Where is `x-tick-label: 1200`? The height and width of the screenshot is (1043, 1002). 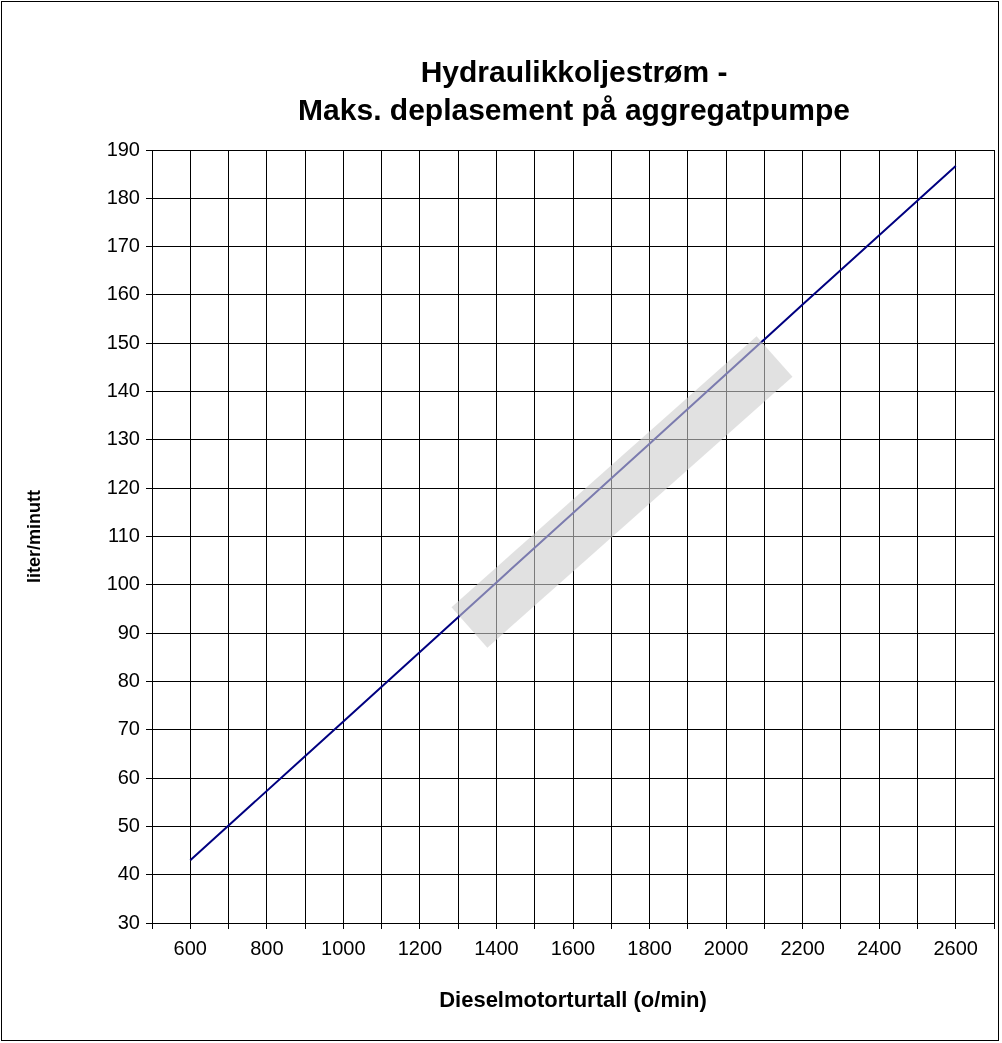 x-tick-label: 1200 is located at coordinates (420, 947).